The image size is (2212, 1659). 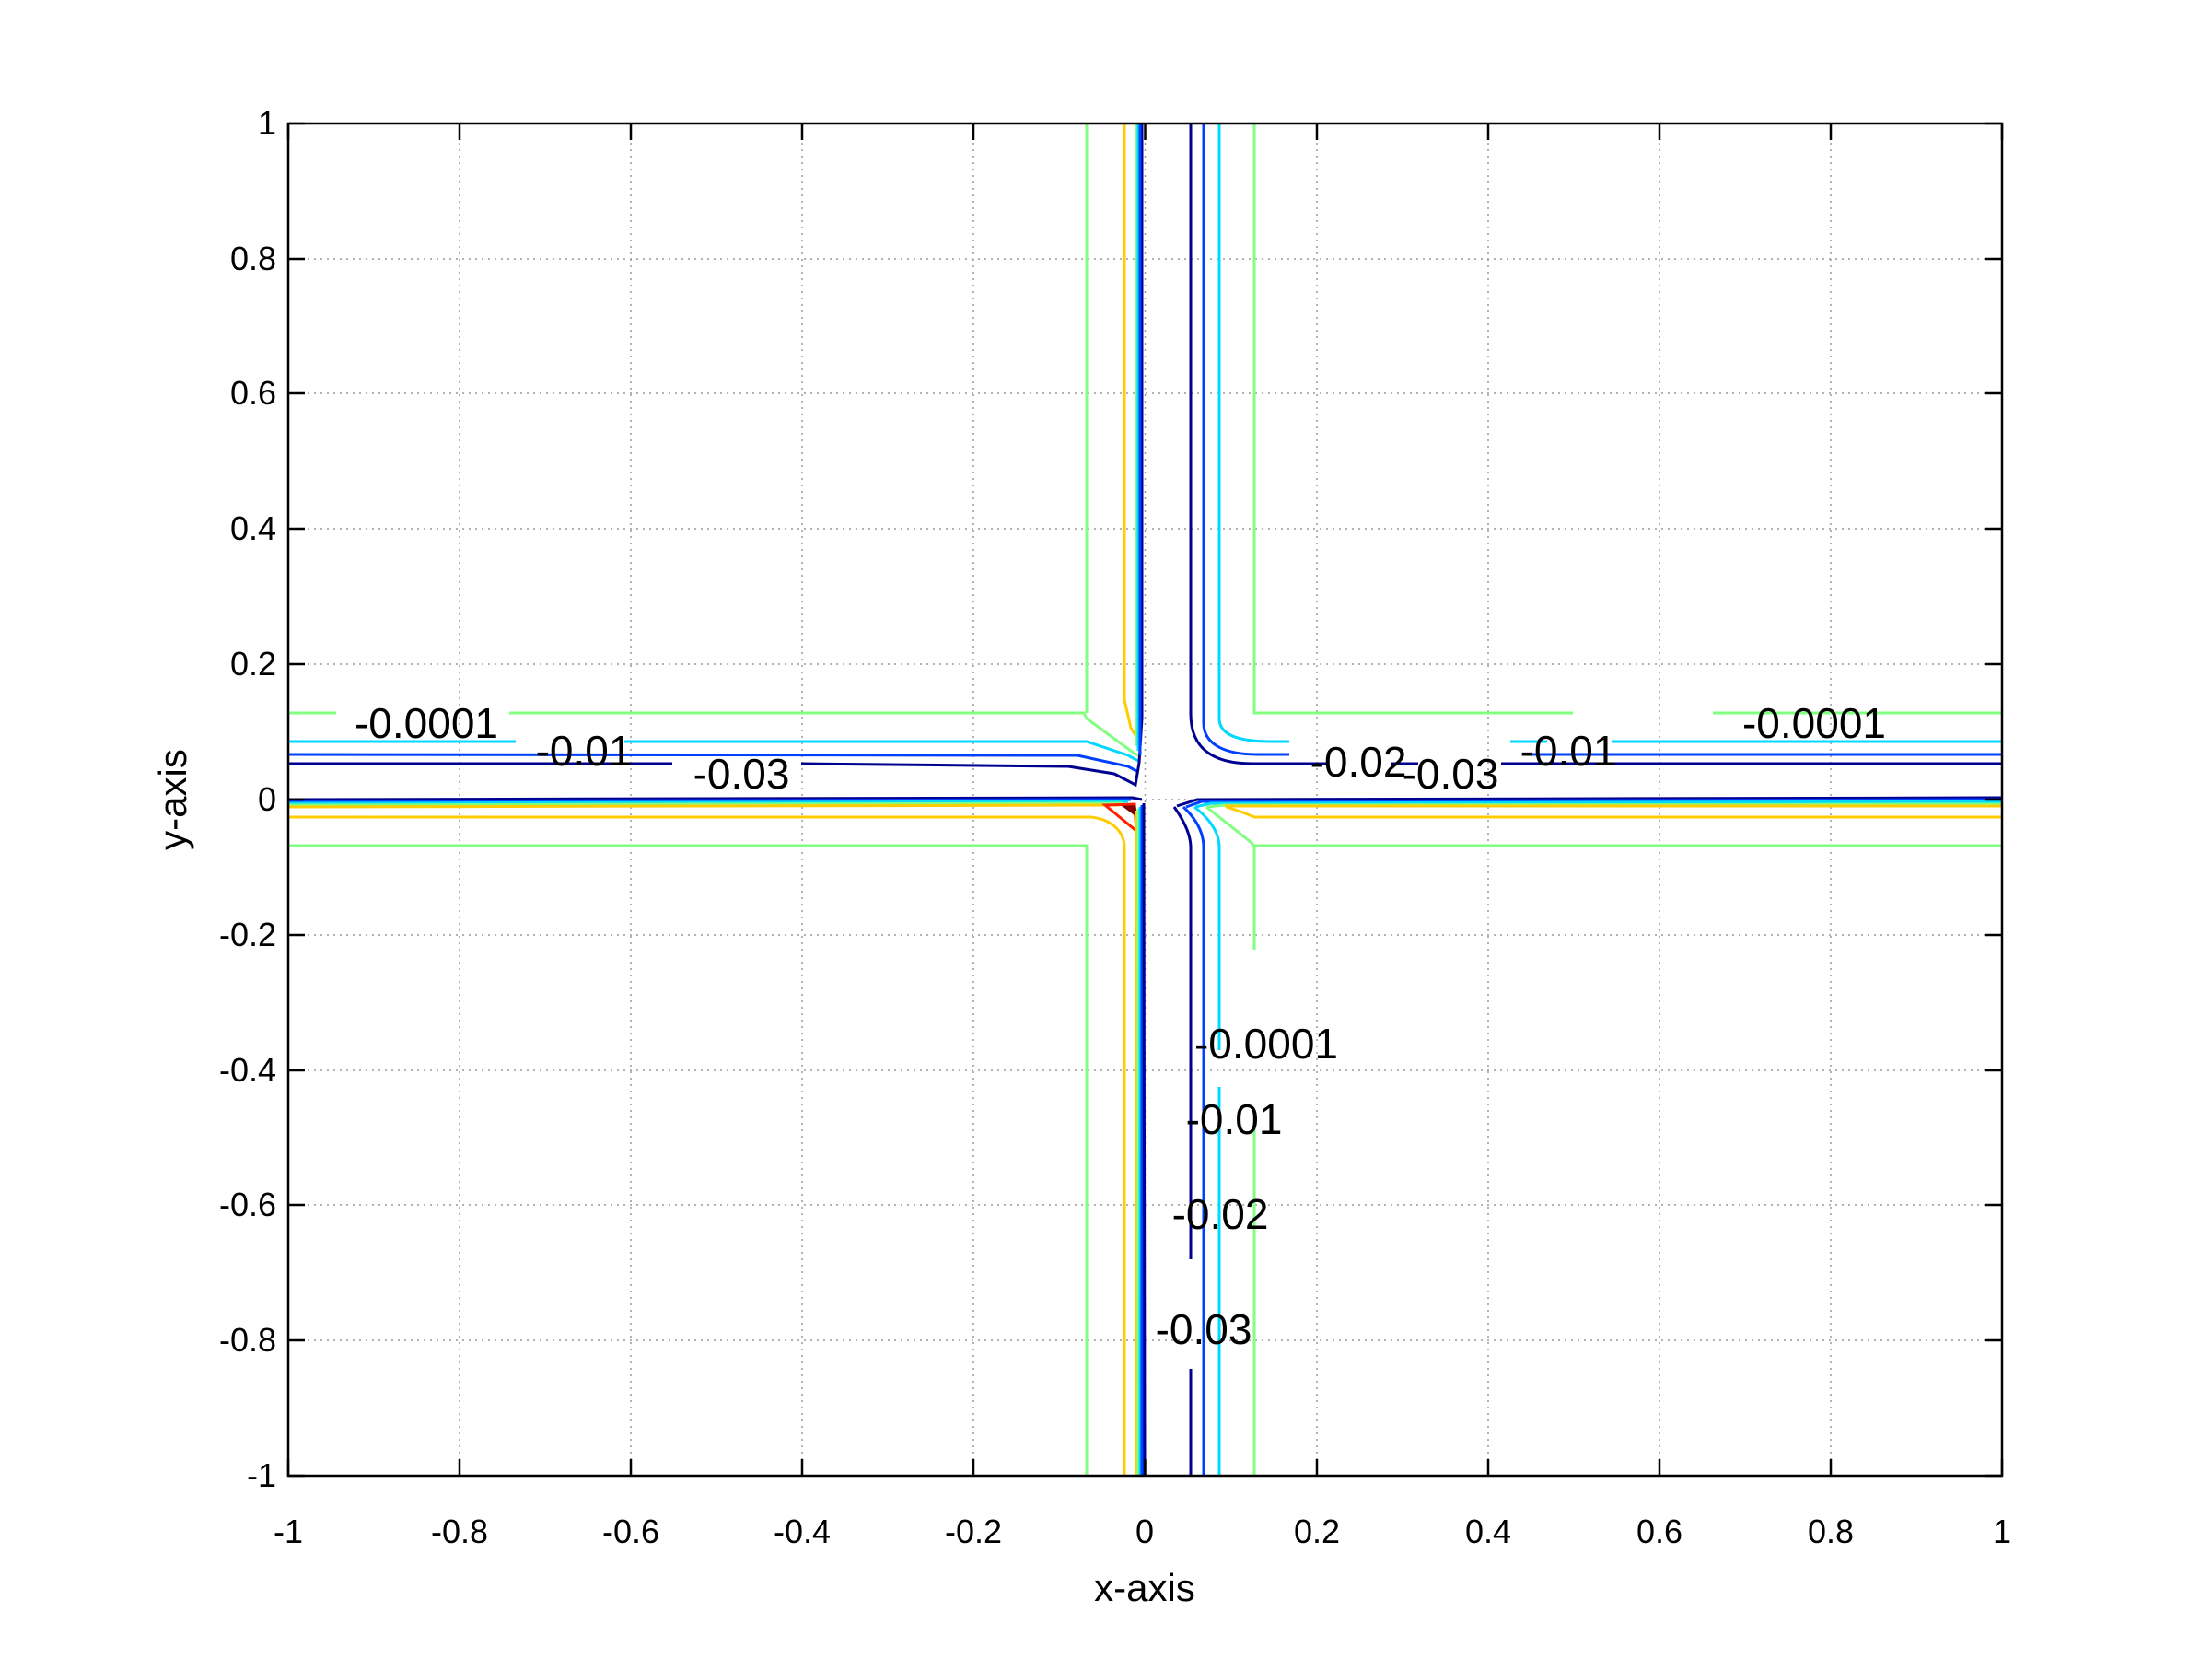 I want to click on x-tick-label: -0.8, so click(x=460, y=1531).